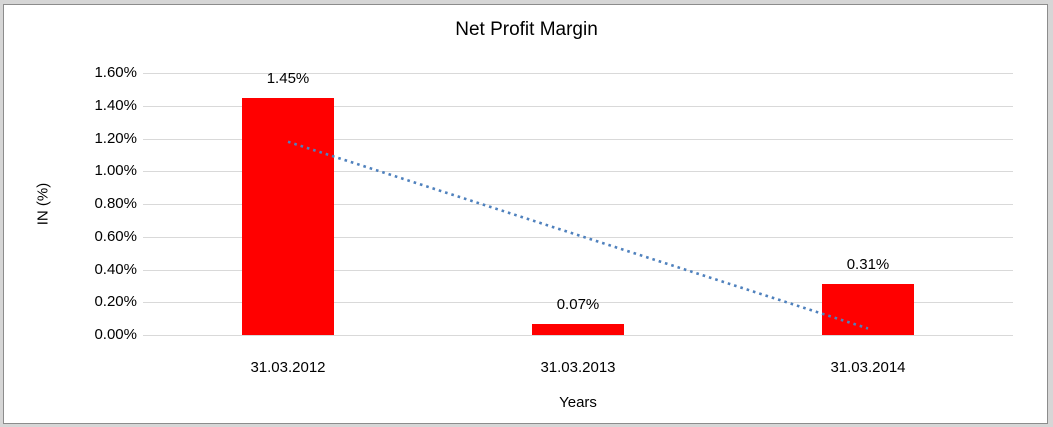  What do you see at coordinates (115, 138) in the screenshot?
I see `y-axis-tick-label: 1.20%` at bounding box center [115, 138].